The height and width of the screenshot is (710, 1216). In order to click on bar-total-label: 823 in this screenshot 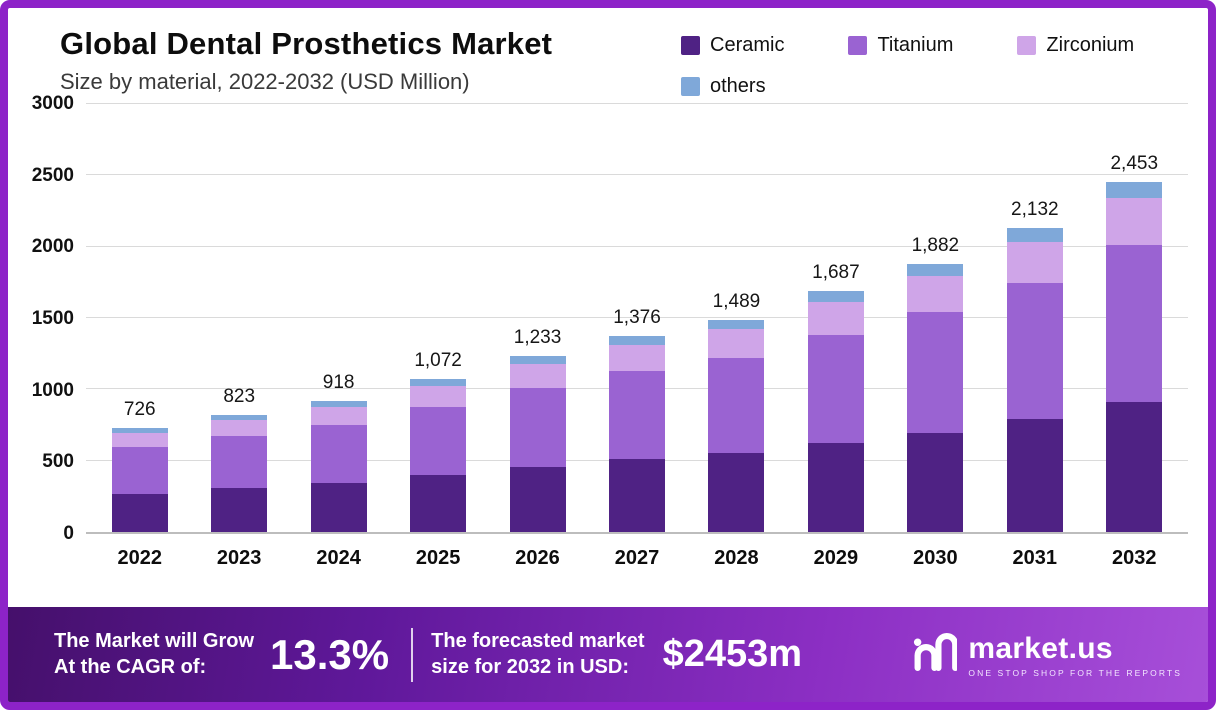, I will do `click(239, 396)`.